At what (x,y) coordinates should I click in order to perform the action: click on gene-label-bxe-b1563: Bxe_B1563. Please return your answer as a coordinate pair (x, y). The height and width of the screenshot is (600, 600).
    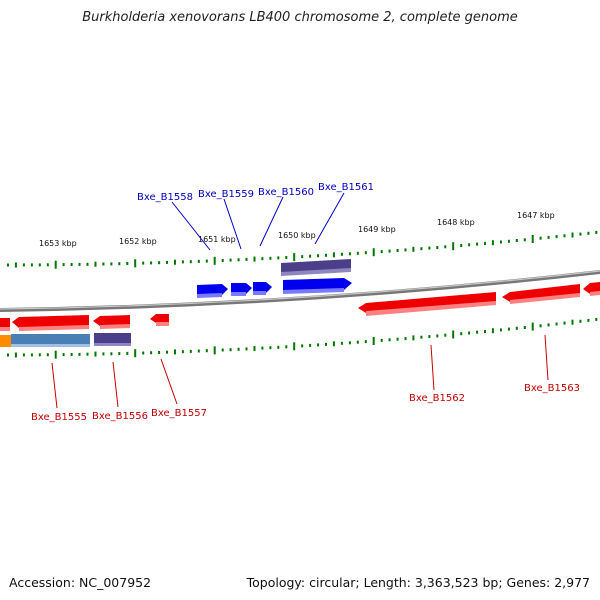
    Looking at the image, I should click on (552, 388).